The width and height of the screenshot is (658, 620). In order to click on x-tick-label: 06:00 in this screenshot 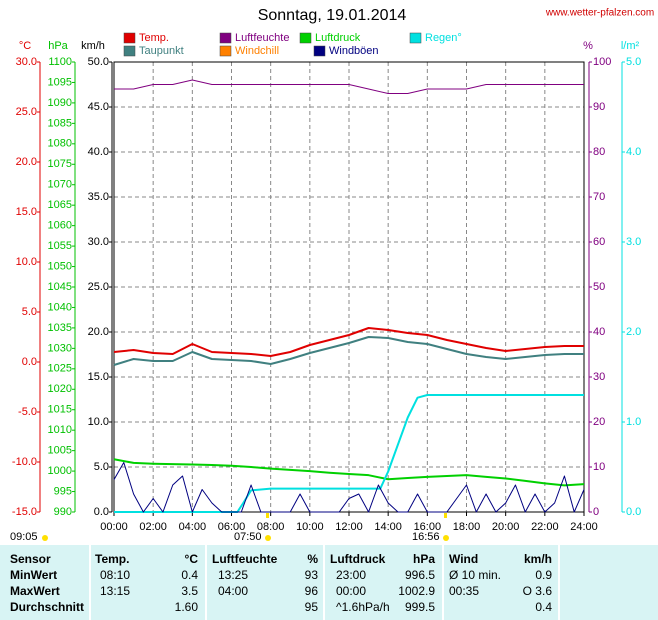, I will do `click(232, 527)`.